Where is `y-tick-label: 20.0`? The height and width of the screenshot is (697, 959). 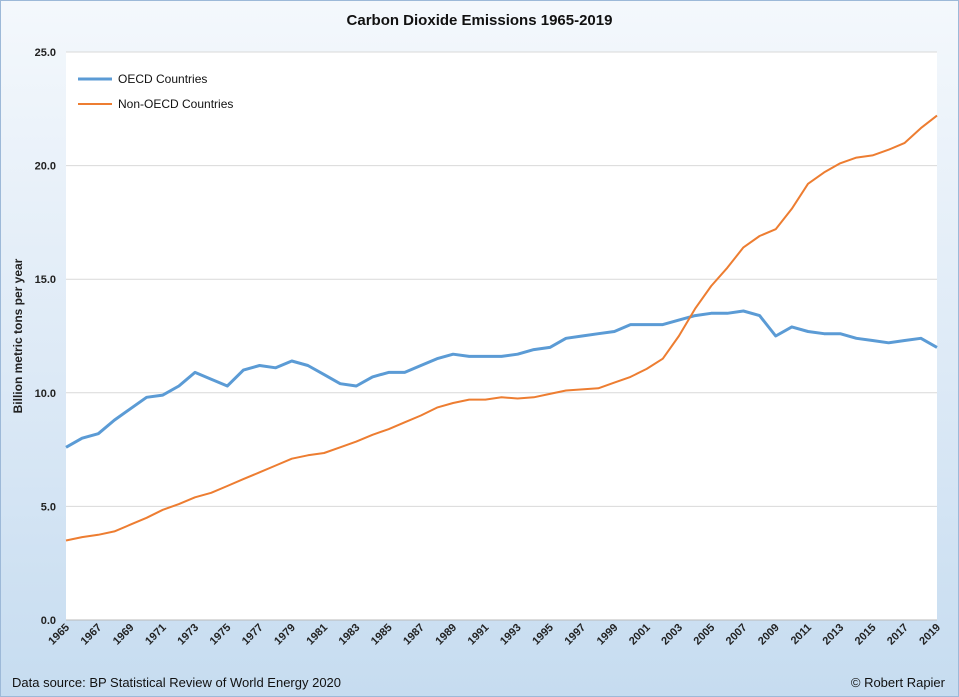
y-tick-label: 20.0 is located at coordinates (45, 167).